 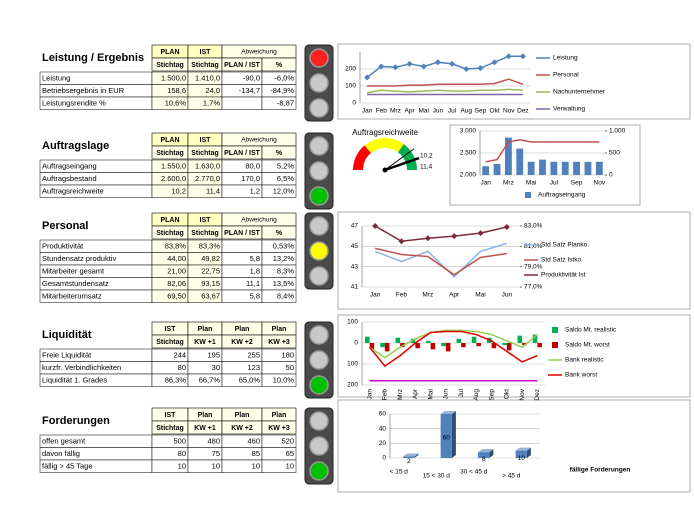 I want to click on header-label: Abweichung, so click(x=259, y=220).